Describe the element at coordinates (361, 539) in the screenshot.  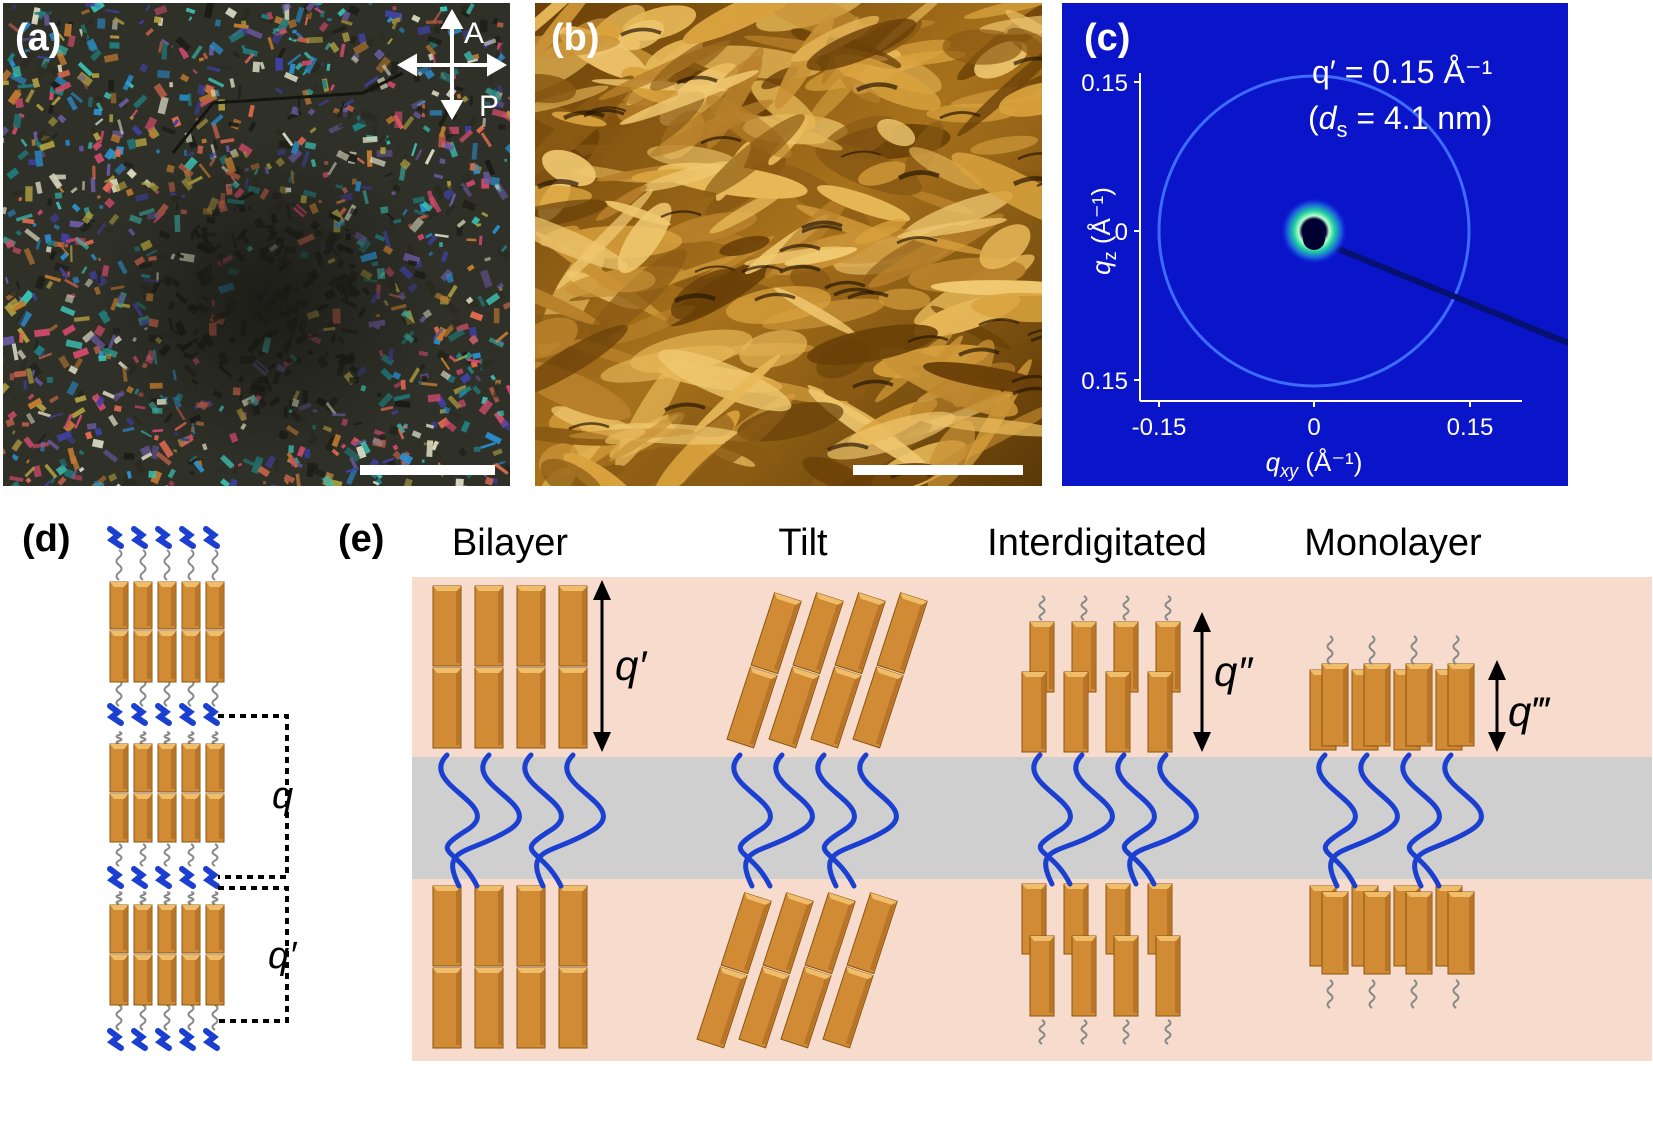
I see `panel-label-e: (e)` at that location.